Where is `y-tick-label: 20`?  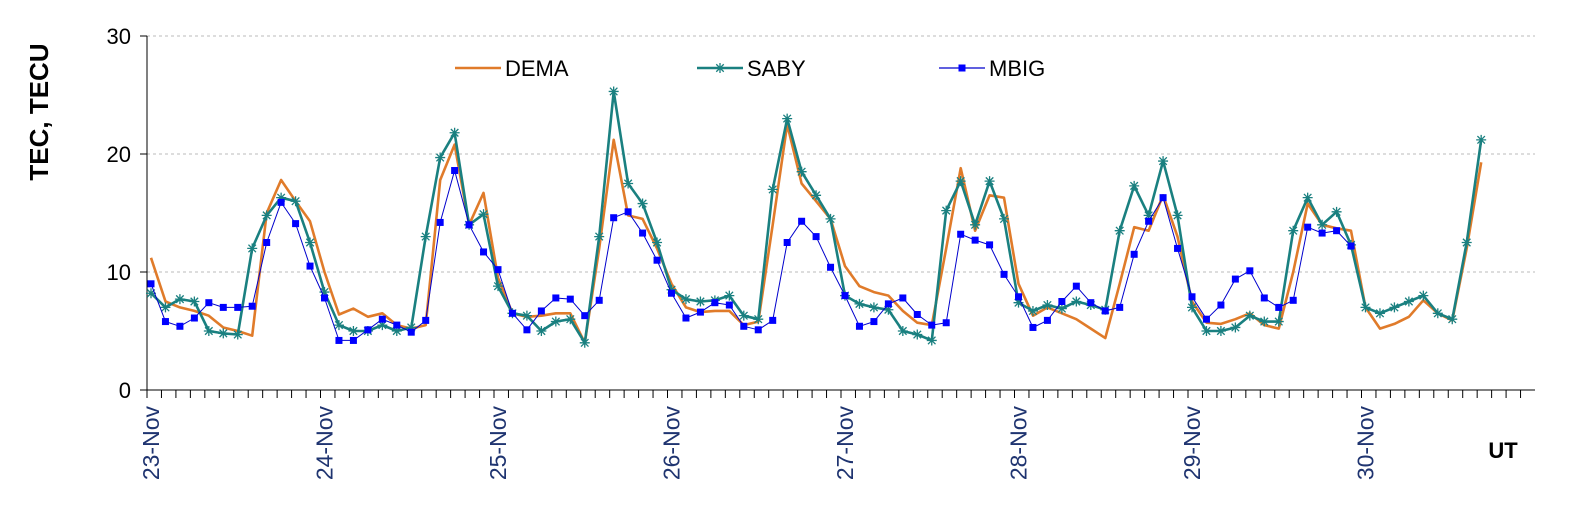 y-tick-label: 20 is located at coordinates (119, 154).